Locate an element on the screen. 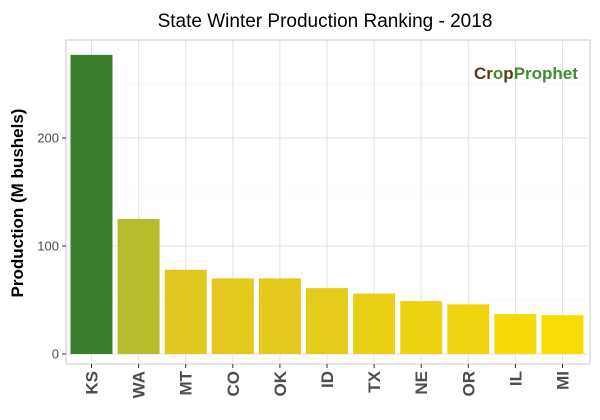 This screenshot has height=420, width=600. y-tick-label: 100 is located at coordinates (48, 246).